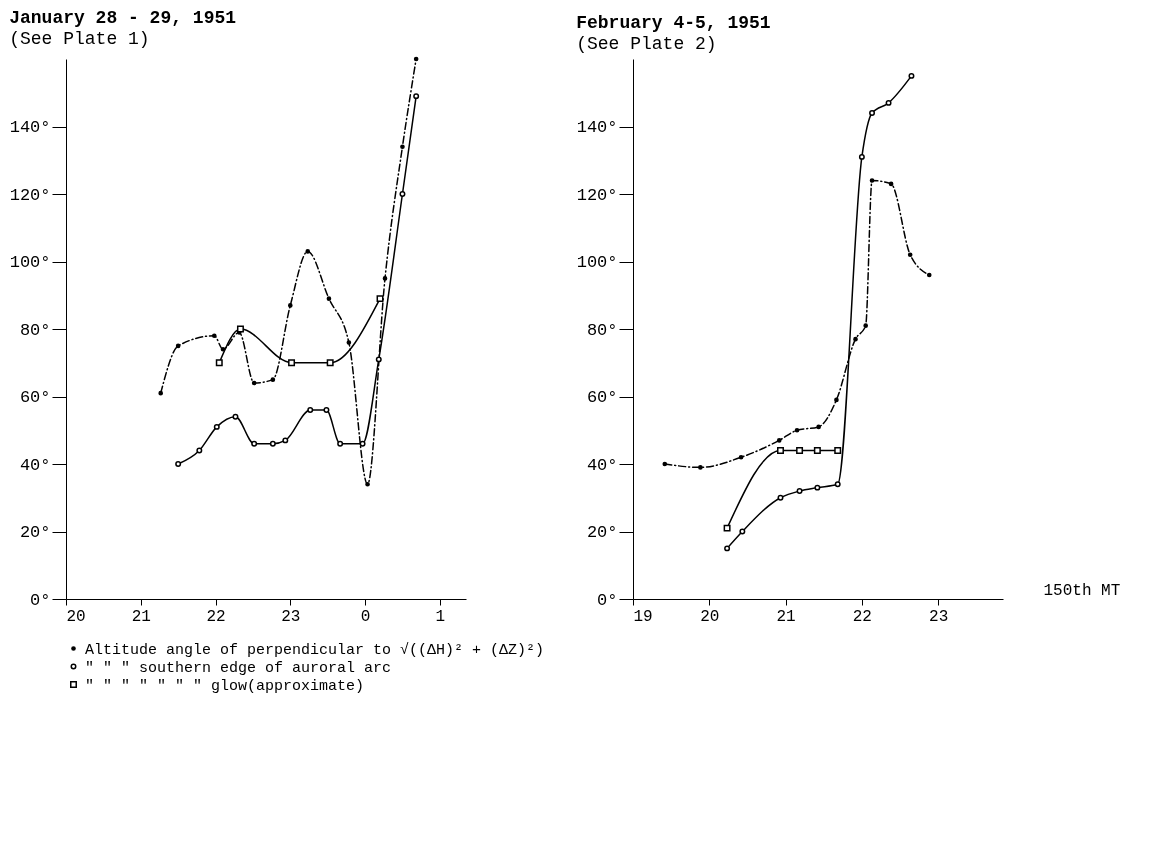 The width and height of the screenshot is (1171, 852). I want to click on legend-label: " " " " " " " glow(approximate), so click(225, 686).